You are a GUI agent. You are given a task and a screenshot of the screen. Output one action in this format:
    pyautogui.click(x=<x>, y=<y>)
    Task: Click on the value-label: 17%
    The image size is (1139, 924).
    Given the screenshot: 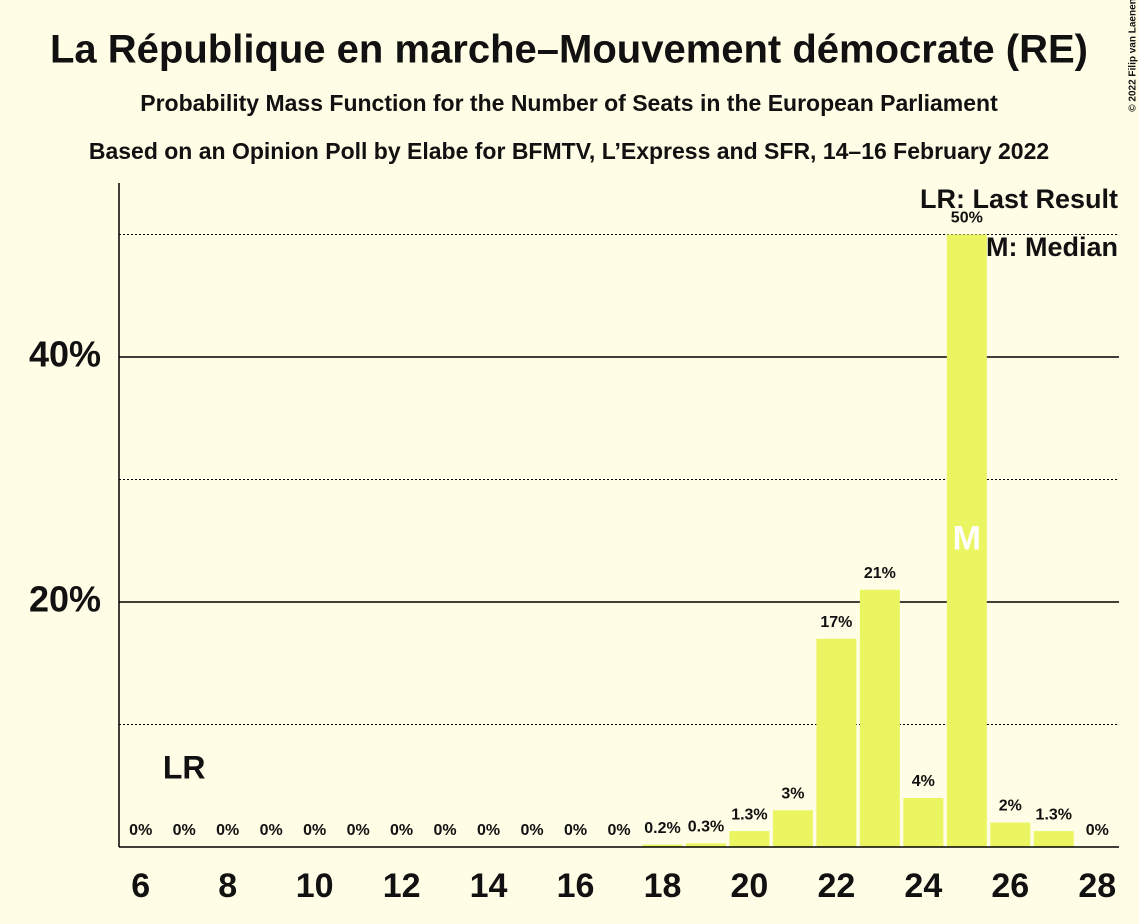 What is the action you would take?
    pyautogui.click(x=836, y=622)
    